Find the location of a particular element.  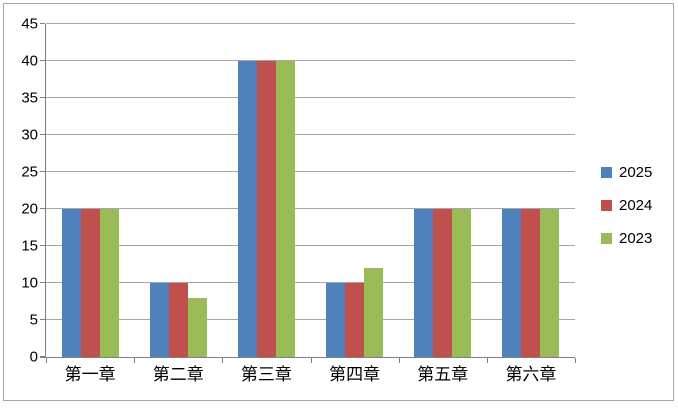

x-axis-line is located at coordinates (307, 357).